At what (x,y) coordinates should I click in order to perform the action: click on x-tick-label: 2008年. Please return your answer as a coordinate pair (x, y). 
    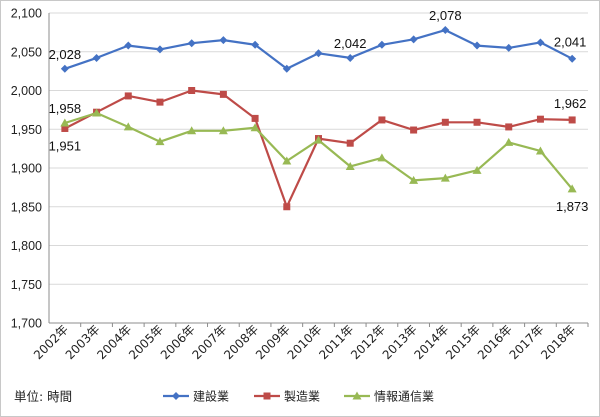
    Looking at the image, I should click on (241, 342).